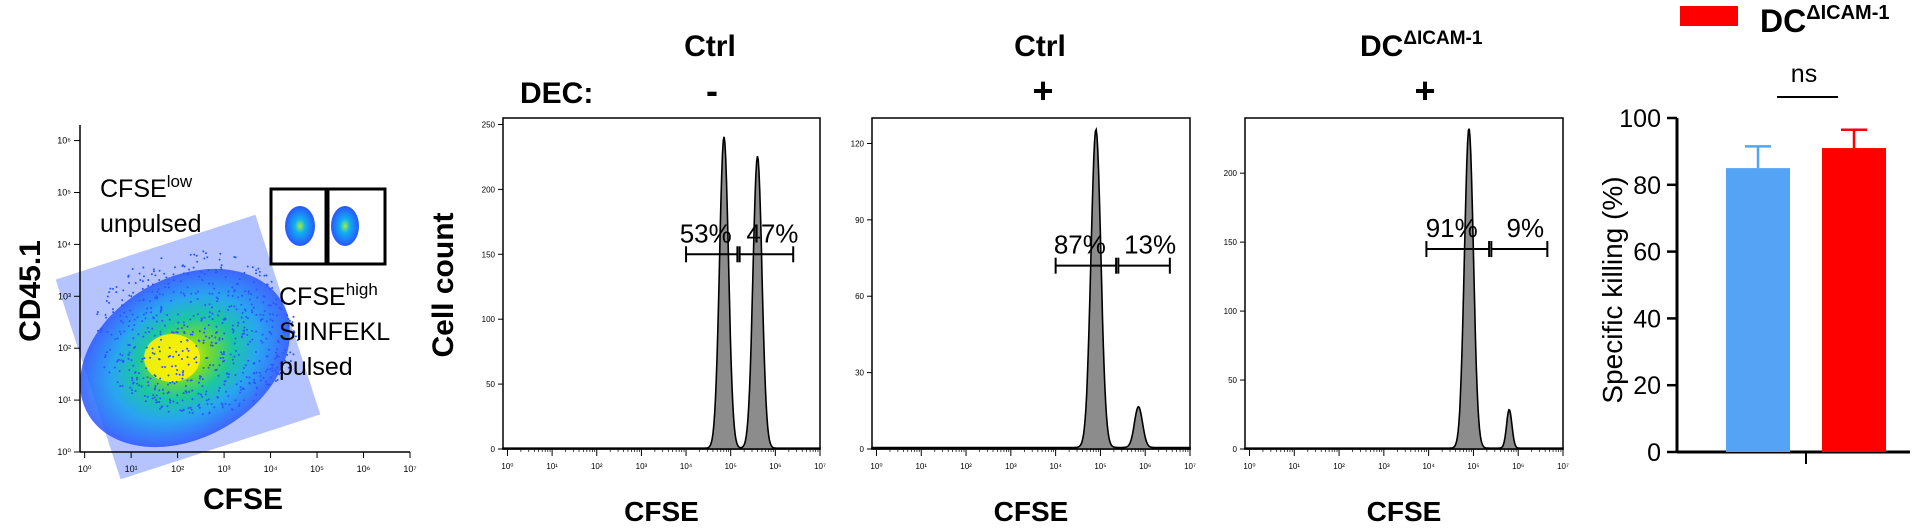  Describe the element at coordinates (489, 254) in the screenshot. I see `histogram-ytick-label: 150` at that location.